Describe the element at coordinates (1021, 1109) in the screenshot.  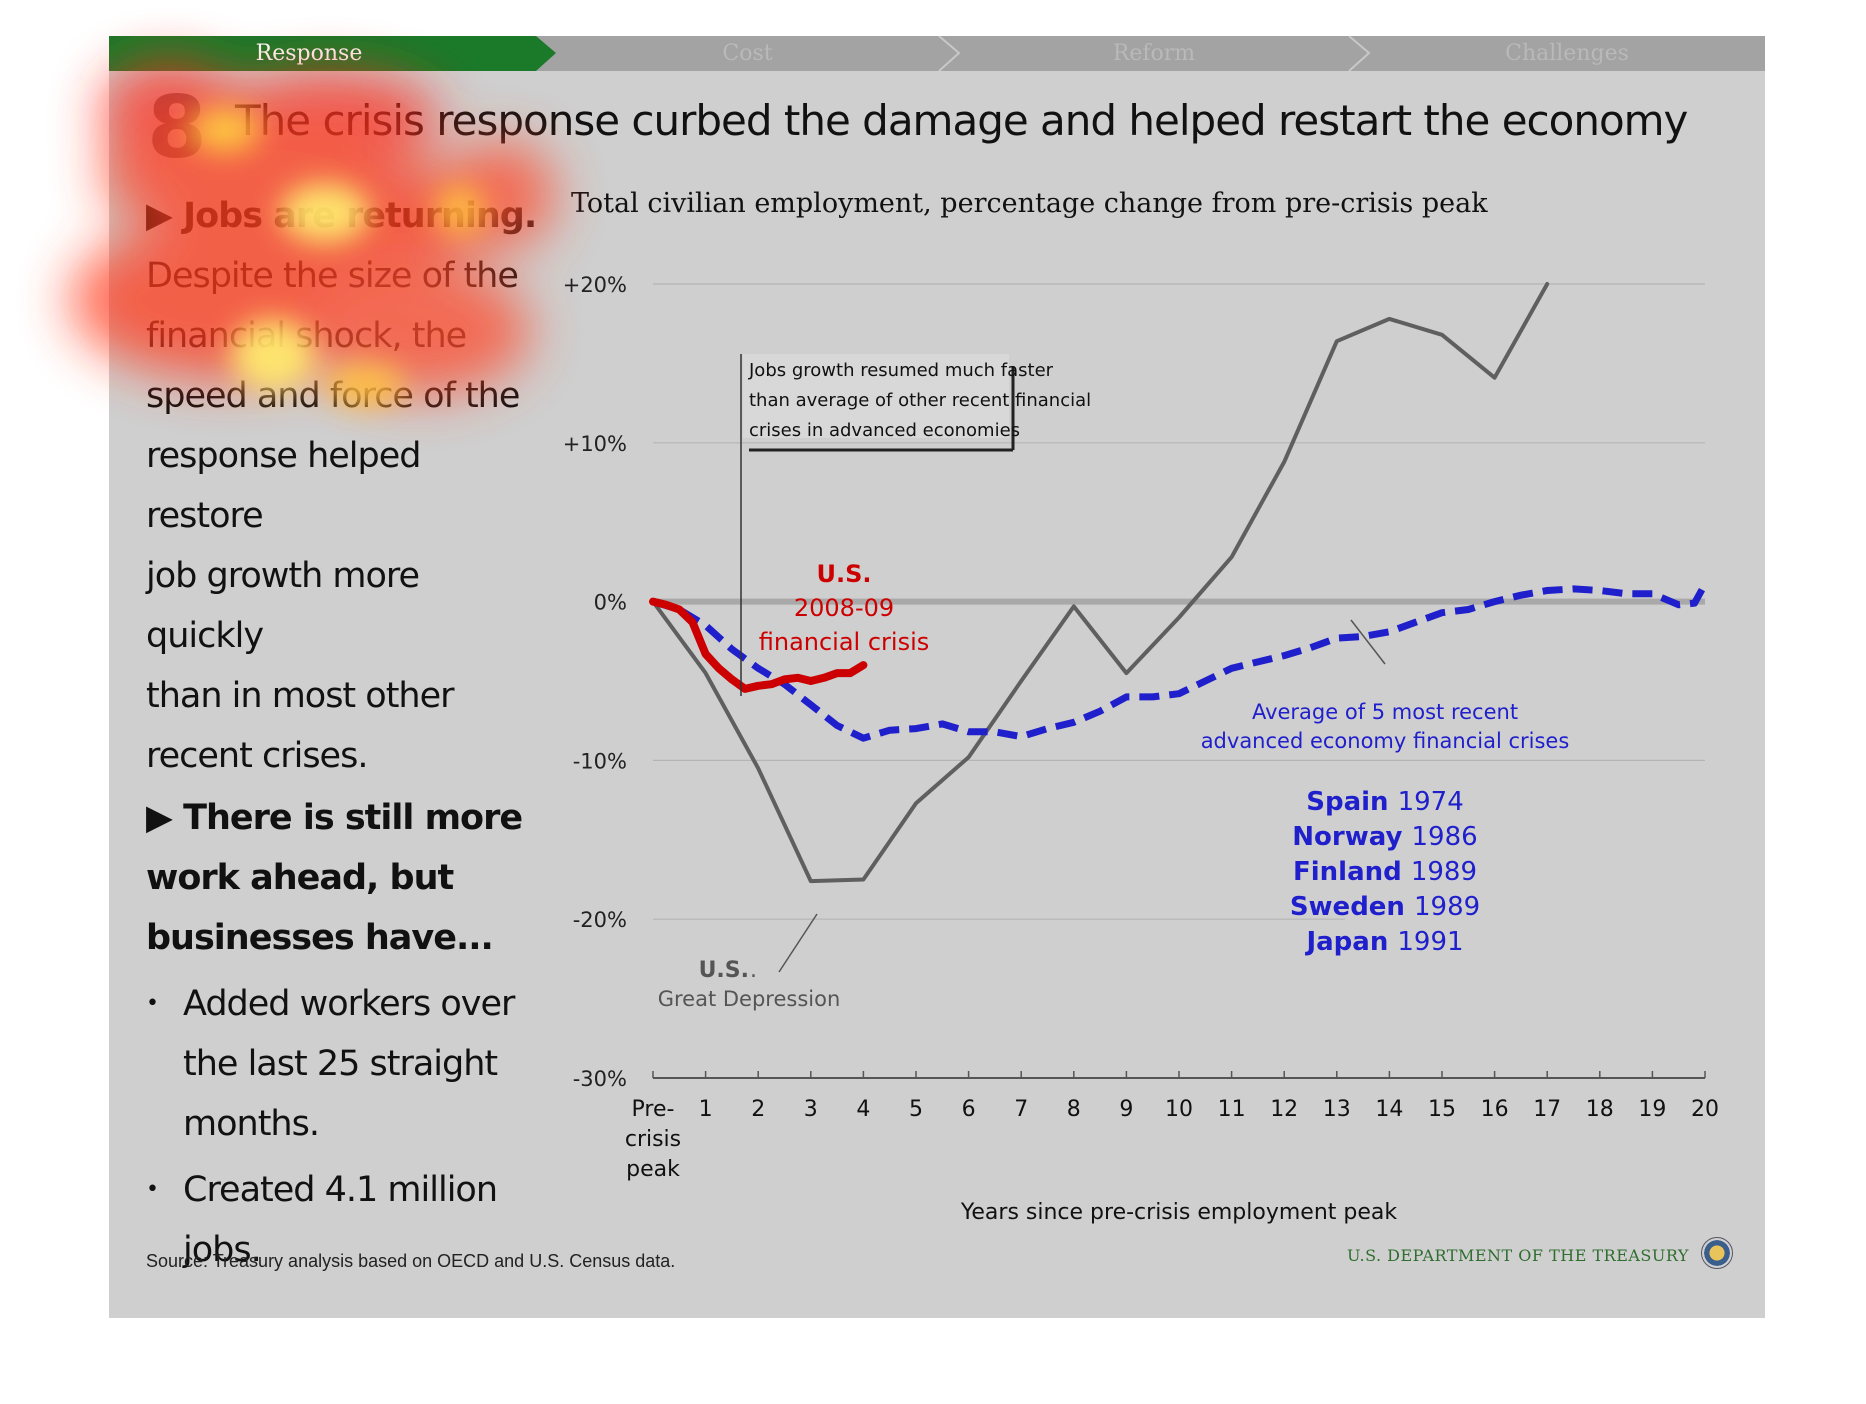
I see `x-tick-label: 7` at that location.